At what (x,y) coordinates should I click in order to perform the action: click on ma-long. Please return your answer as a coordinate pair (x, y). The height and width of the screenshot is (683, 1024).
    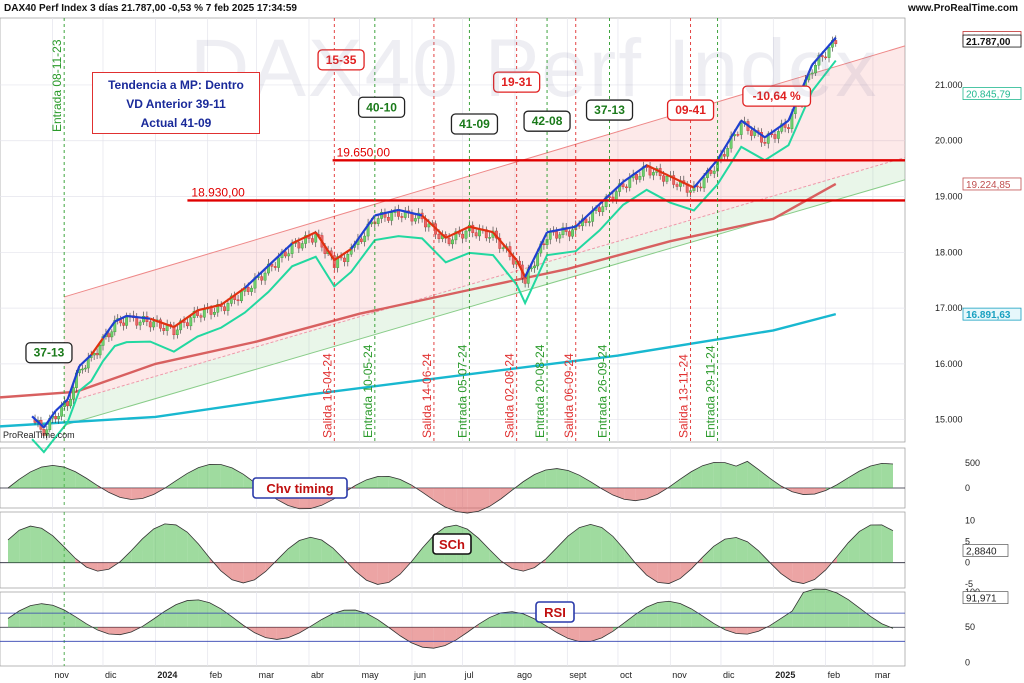
    Looking at the image, I should click on (418, 370).